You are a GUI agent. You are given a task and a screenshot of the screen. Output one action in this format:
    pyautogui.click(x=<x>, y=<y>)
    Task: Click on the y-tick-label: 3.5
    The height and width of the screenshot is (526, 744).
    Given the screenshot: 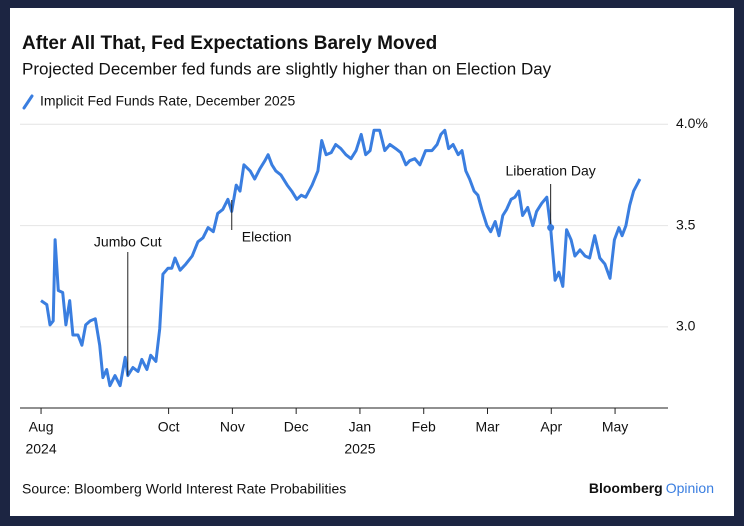 What is the action you would take?
    pyautogui.click(x=686, y=224)
    